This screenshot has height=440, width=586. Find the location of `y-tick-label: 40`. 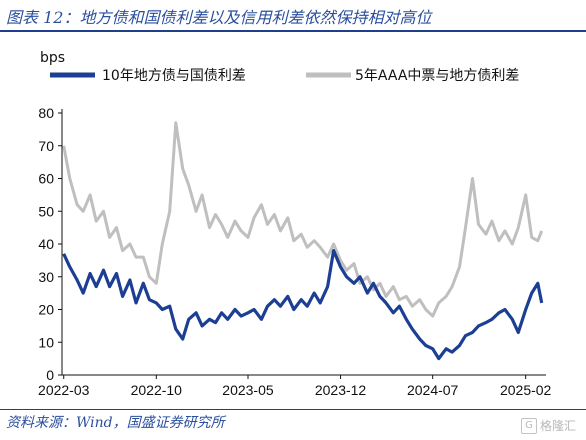

y-tick-label: 40 is located at coordinates (46, 244).